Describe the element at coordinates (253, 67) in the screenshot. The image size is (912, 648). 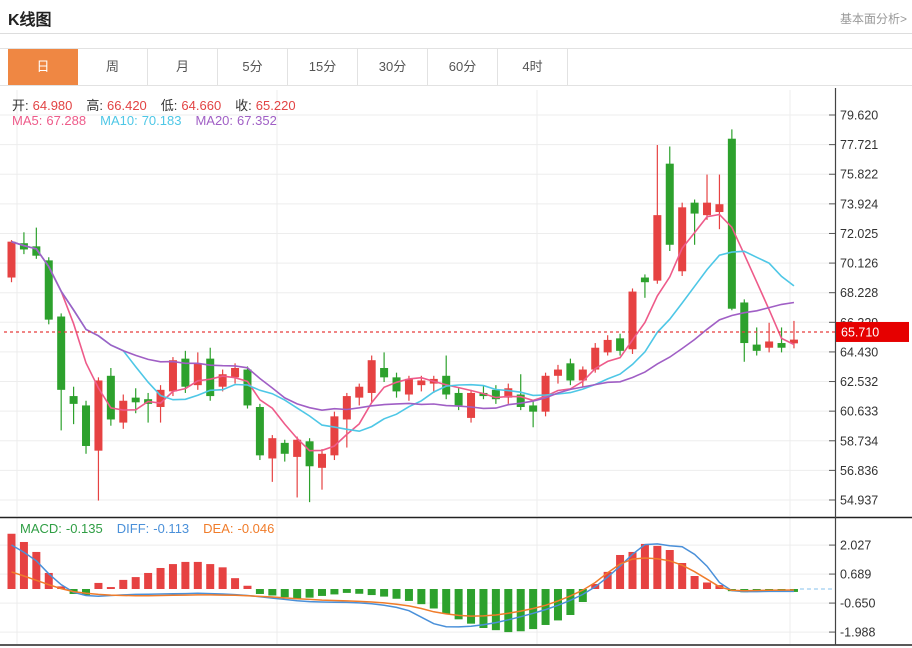
I see `tab-period-3: 5分` at that location.